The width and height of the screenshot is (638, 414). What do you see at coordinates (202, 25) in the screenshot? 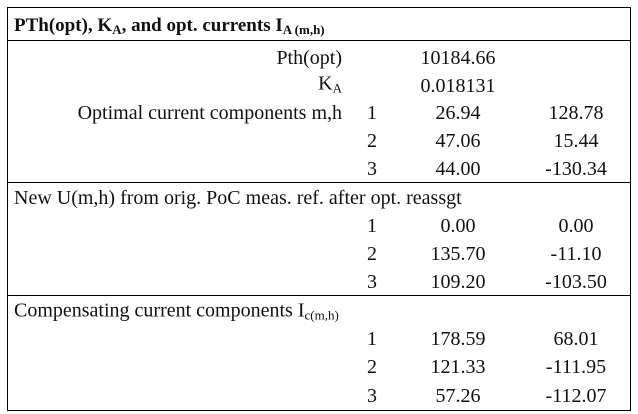
I see `text: , and opt. currents I` at bounding box center [202, 25].